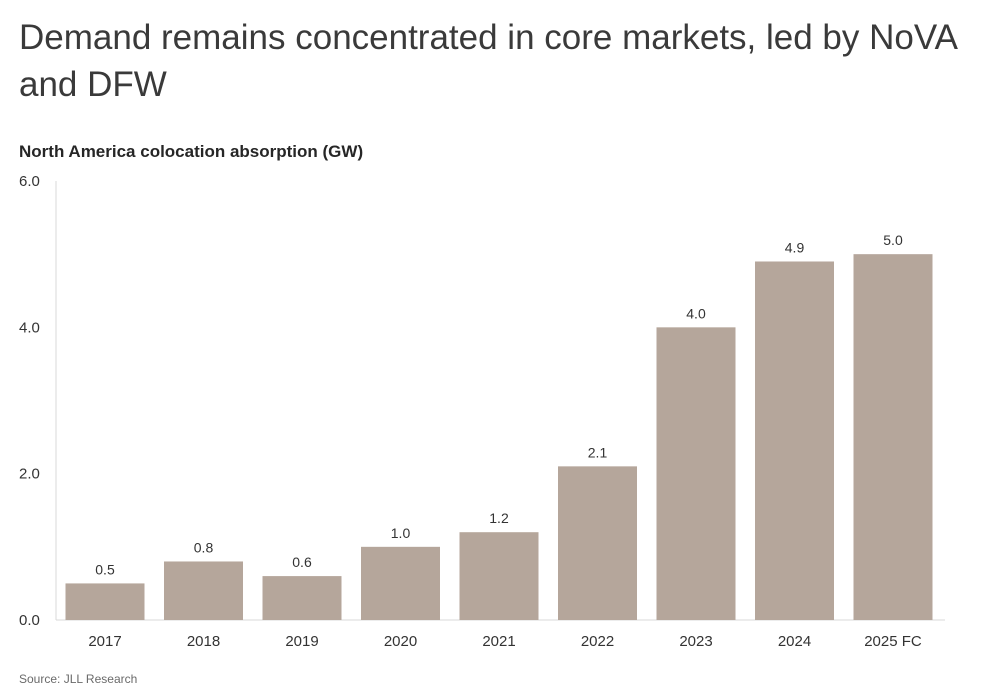 Image resolution: width=985 pixels, height=690 pixels. What do you see at coordinates (302, 562) in the screenshot?
I see `bar-value-label: 0.6` at bounding box center [302, 562].